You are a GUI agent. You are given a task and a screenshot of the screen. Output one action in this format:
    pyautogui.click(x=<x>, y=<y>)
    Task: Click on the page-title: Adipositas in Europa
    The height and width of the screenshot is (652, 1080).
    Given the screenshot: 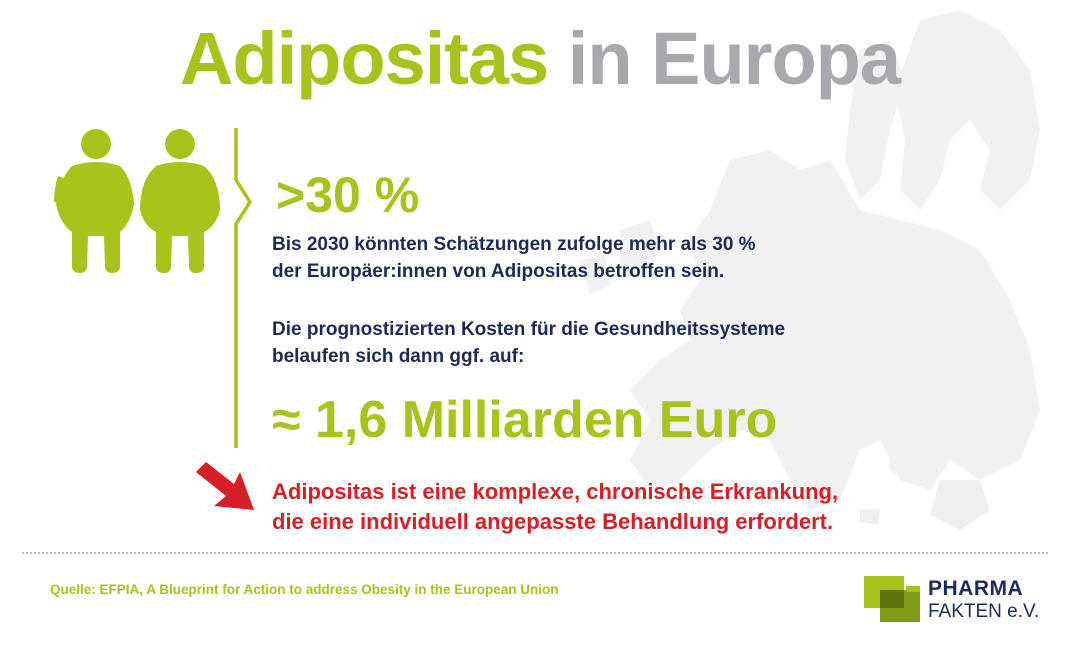 What is the action you would take?
    pyautogui.click(x=540, y=59)
    